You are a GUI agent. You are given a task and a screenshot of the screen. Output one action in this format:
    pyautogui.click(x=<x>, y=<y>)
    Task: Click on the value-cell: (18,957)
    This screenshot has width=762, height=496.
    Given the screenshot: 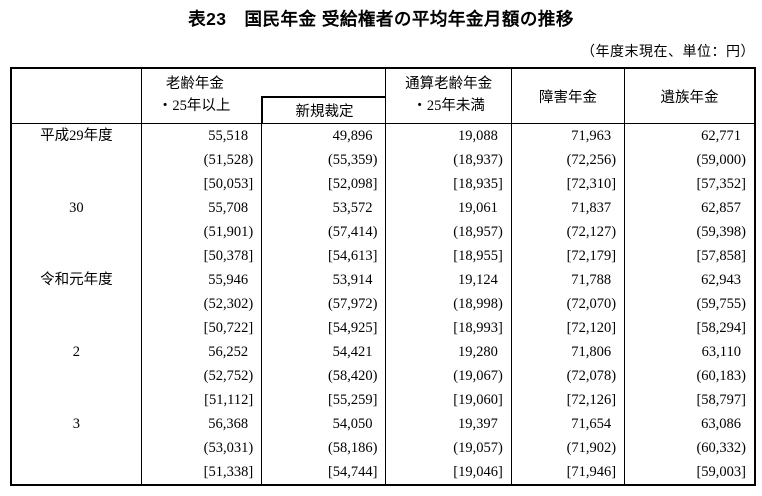 What is the action you would take?
    pyautogui.click(x=448, y=232)
    